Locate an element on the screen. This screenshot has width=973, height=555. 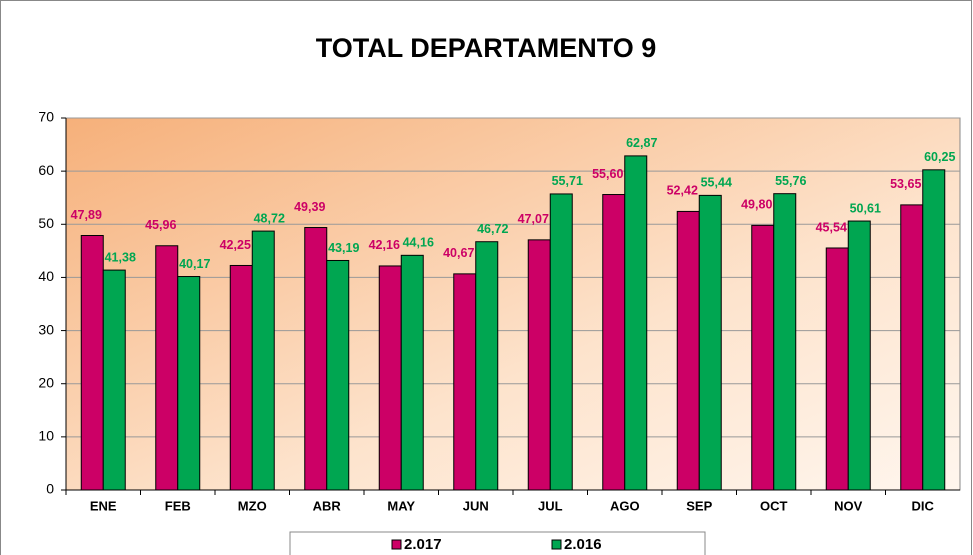
value-label: 60,25 is located at coordinates (939, 157).